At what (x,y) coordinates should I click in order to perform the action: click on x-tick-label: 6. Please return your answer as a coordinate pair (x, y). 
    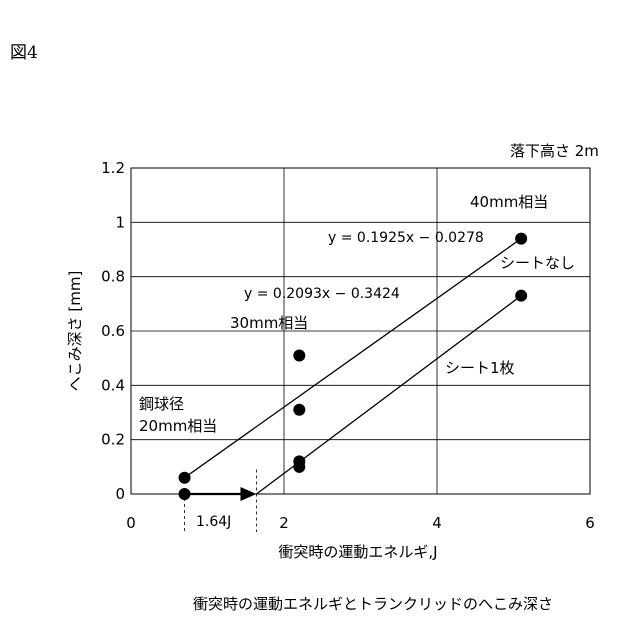
    Looking at the image, I should click on (590, 523).